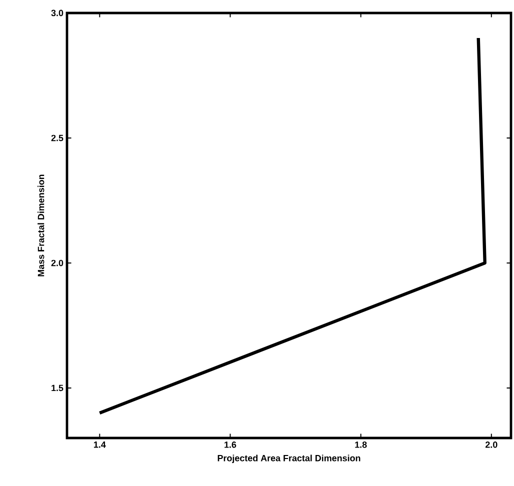 Image resolution: width=514 pixels, height=486 pixels. What do you see at coordinates (57, 138) in the screenshot?
I see `y-tick-label: 2.5` at bounding box center [57, 138].